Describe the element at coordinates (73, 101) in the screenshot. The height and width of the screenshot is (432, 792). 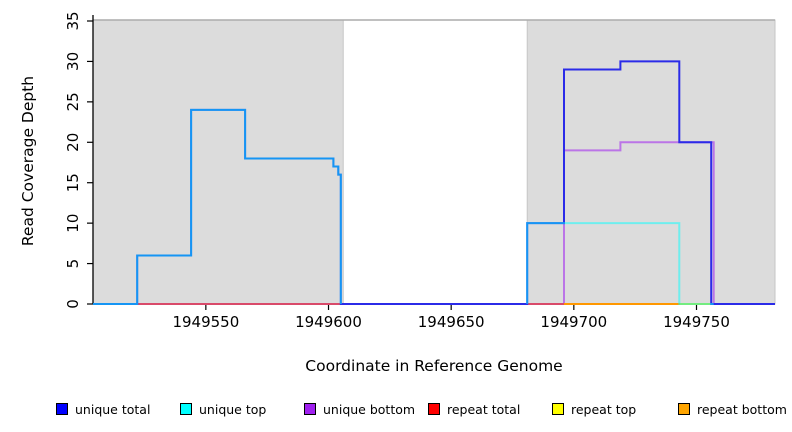
I see `y-tick-label: 25` at that location.